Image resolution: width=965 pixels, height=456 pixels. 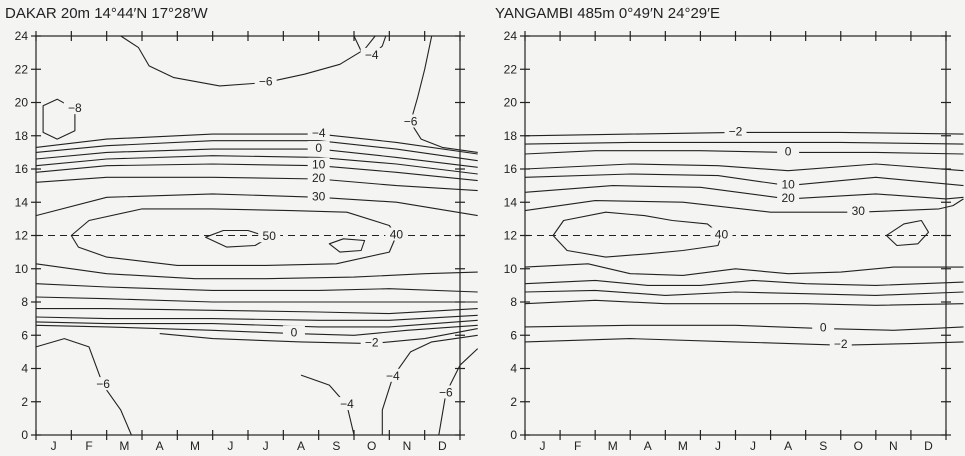 I want to click on y-tick-label: 4, so click(x=513, y=369).